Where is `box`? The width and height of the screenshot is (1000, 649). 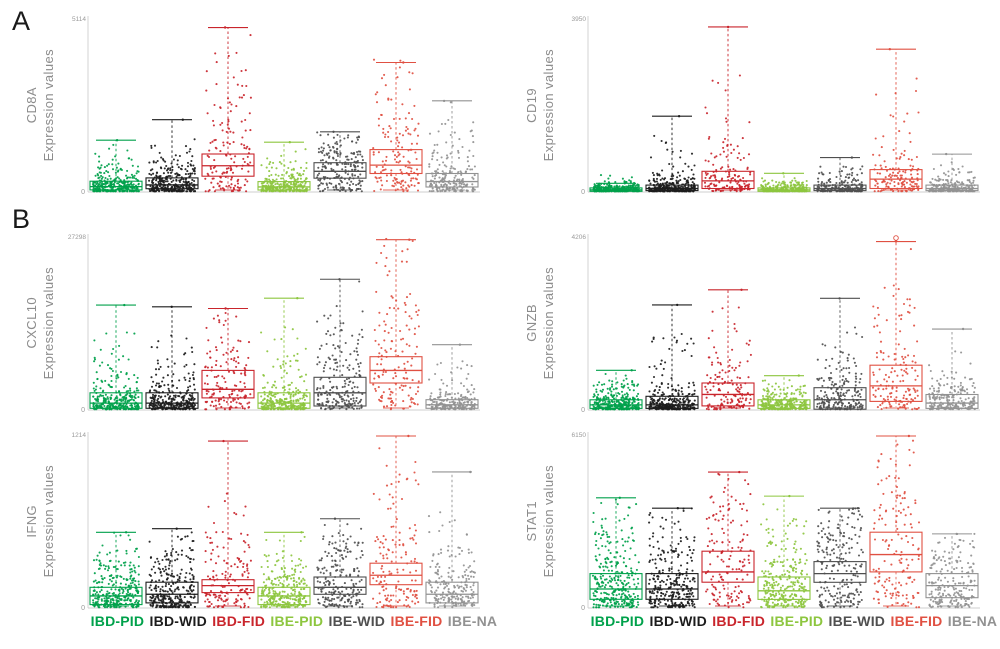 box is located at coordinates (452, 180).